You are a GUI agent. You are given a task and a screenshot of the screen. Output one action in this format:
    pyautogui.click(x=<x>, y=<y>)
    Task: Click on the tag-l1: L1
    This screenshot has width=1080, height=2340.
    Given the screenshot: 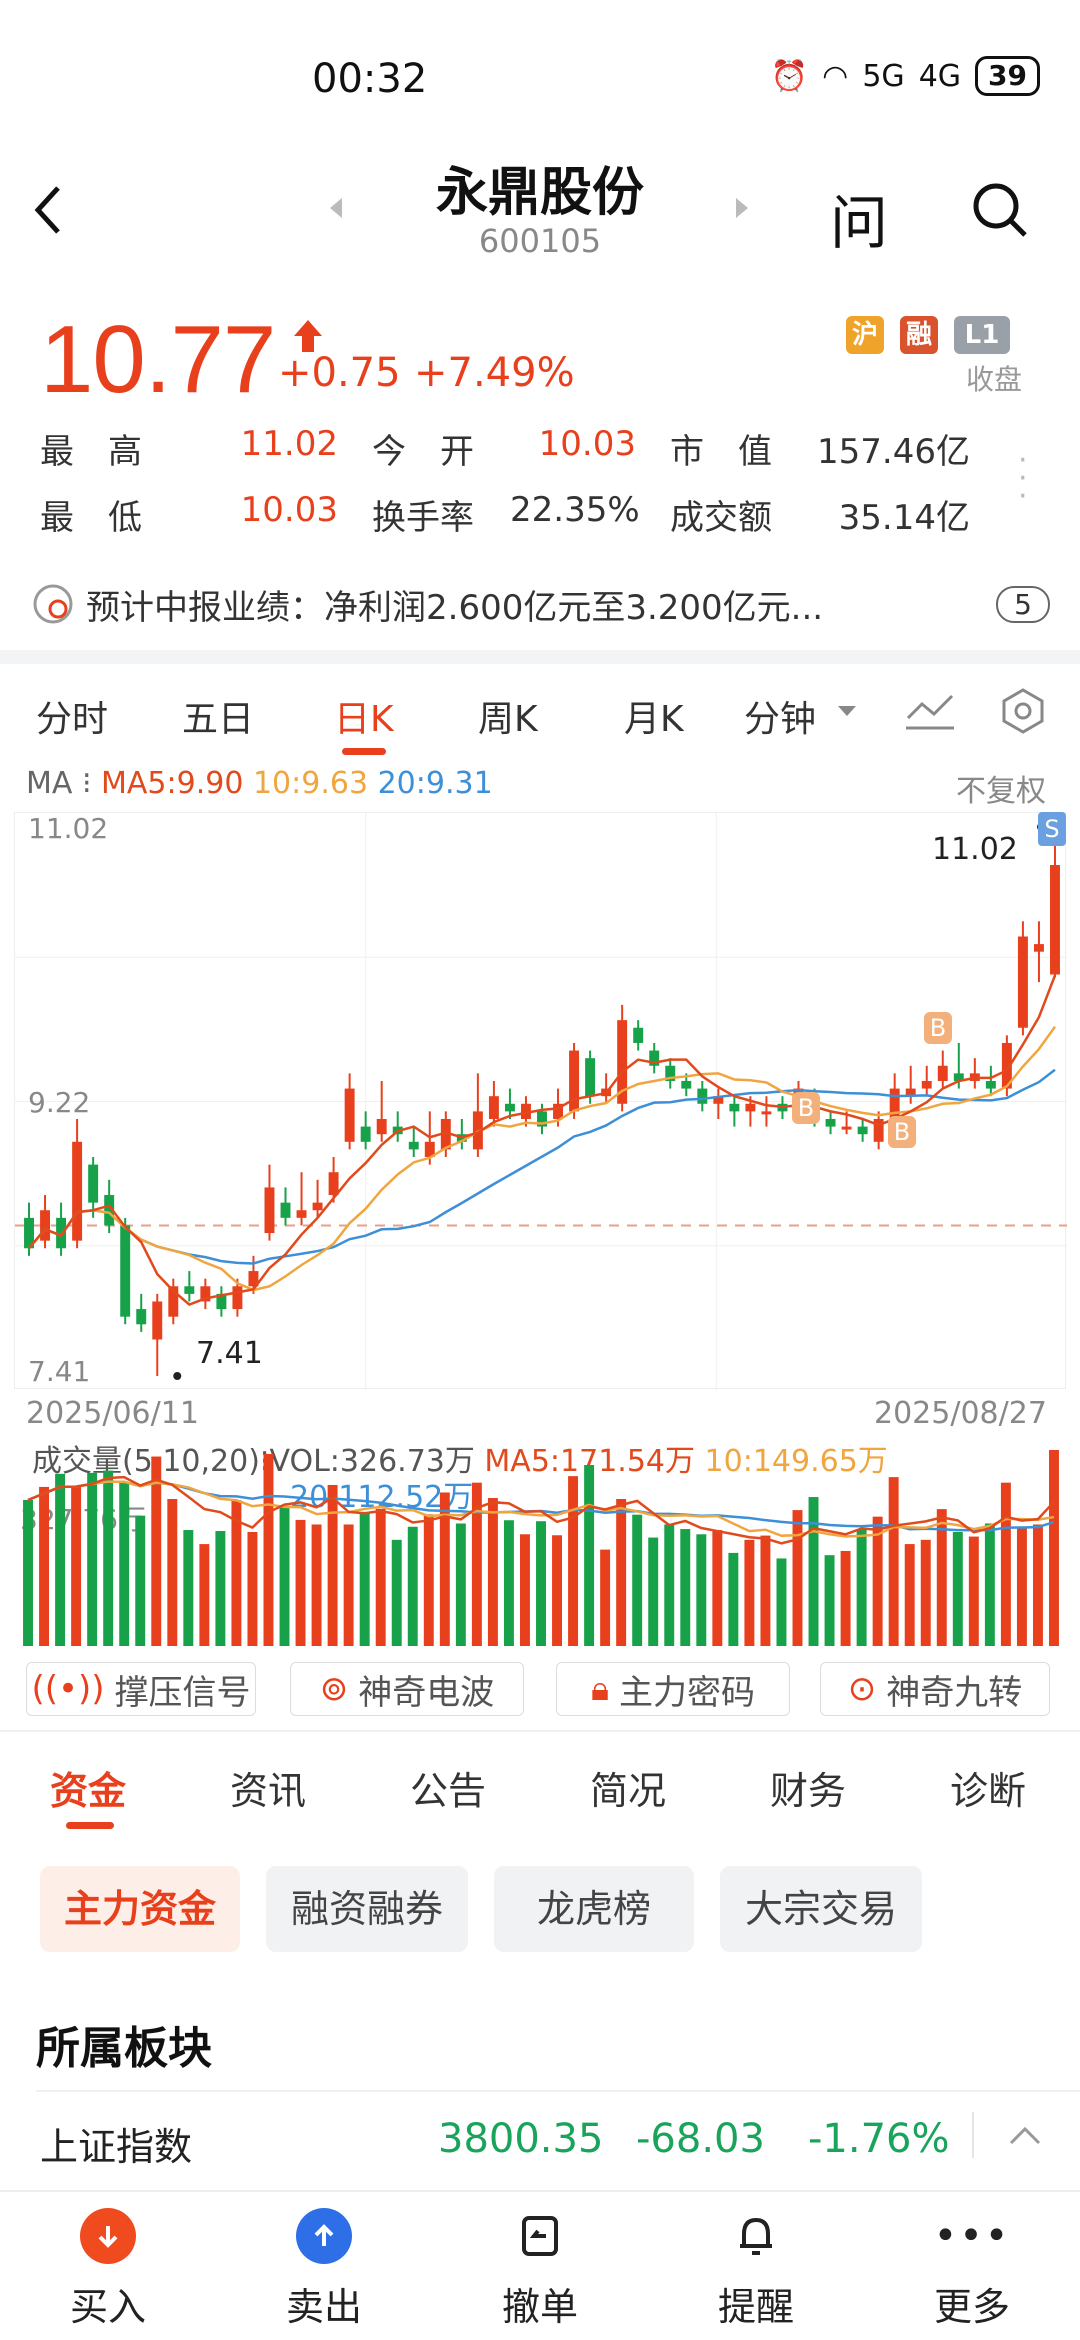 What is the action you would take?
    pyautogui.click(x=982, y=335)
    